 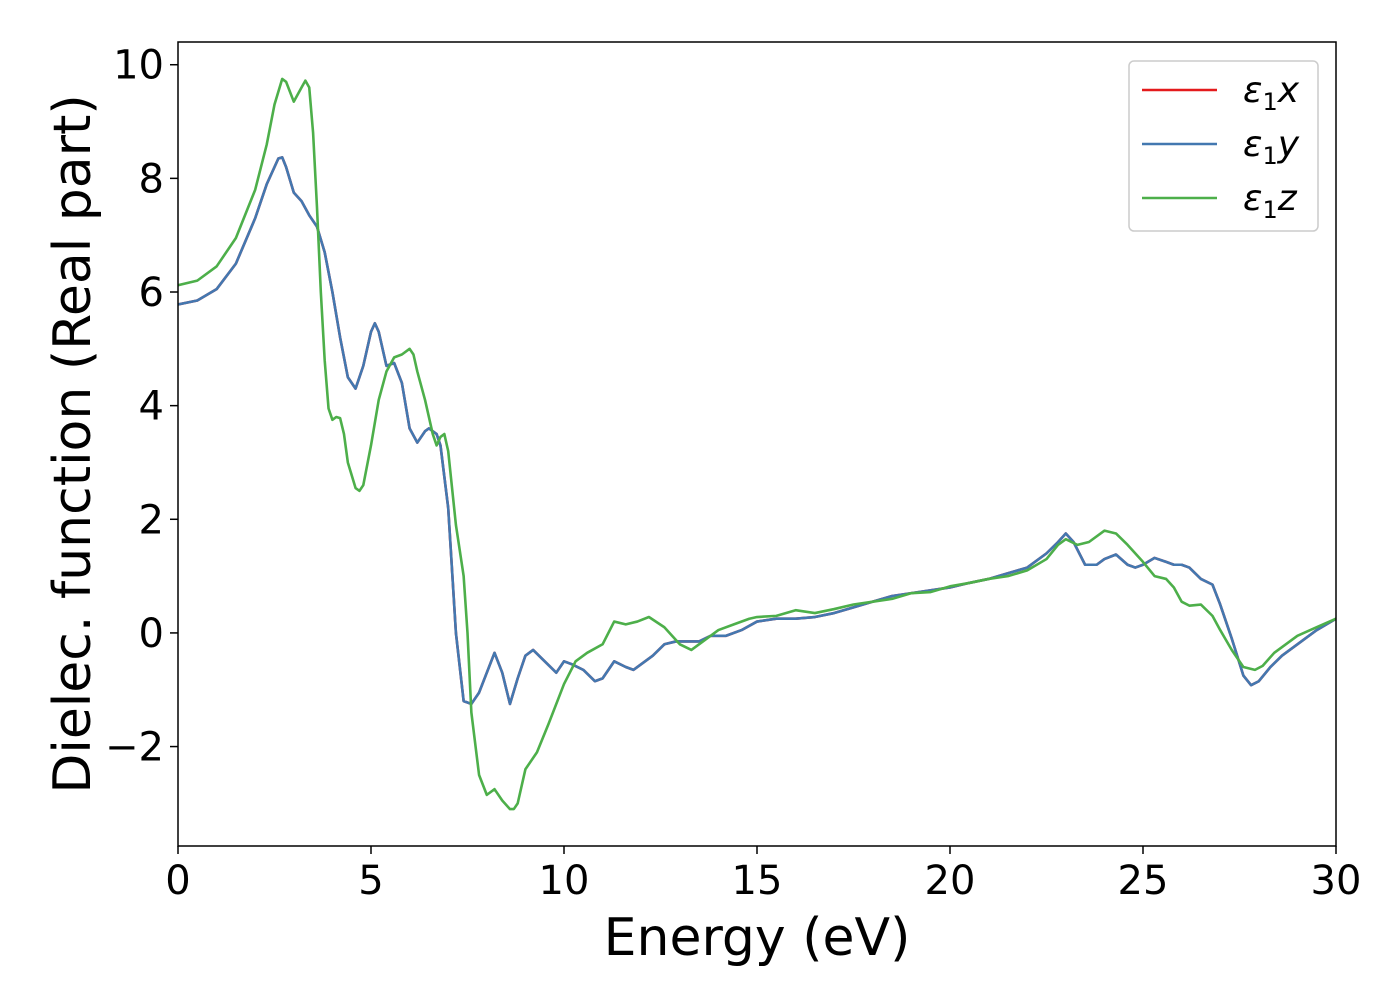 I want to click on y-tick-label: −2, so click(x=134, y=748).